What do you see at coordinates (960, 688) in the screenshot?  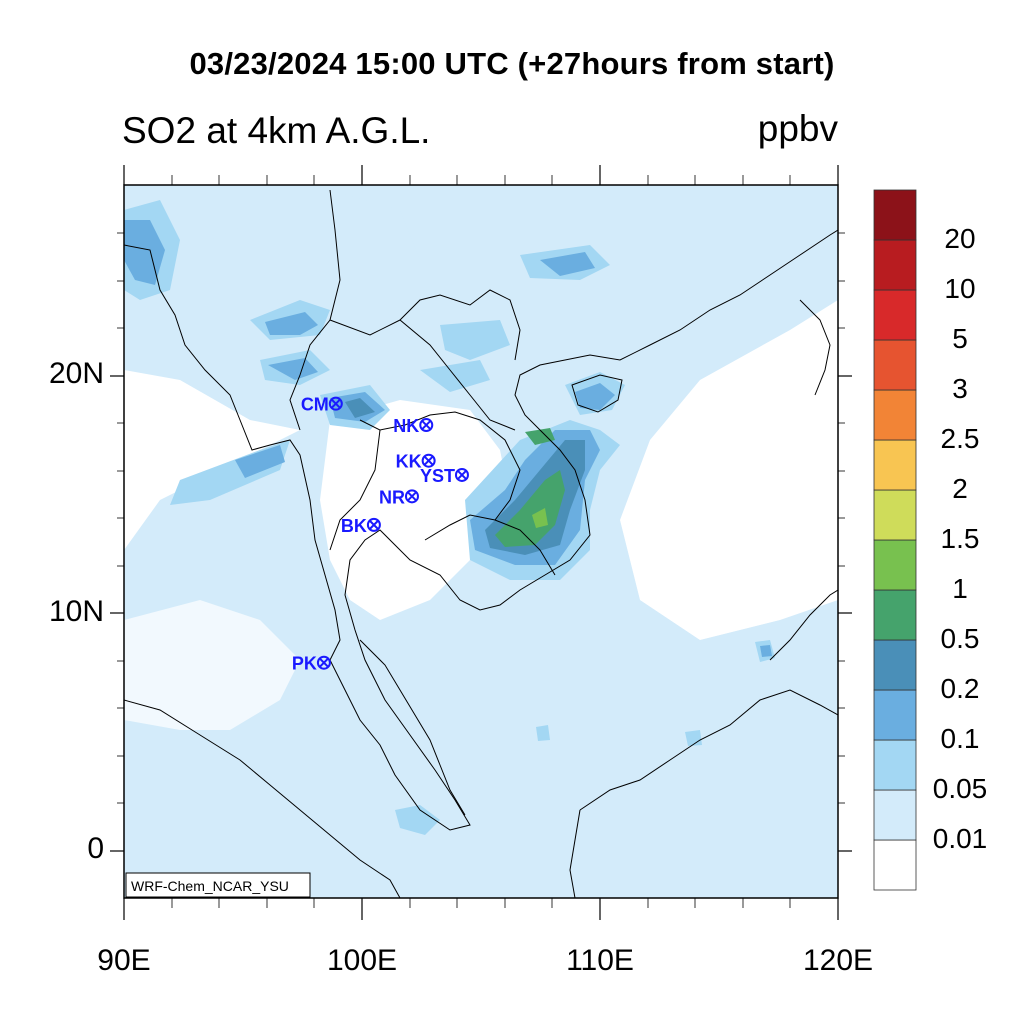 I see `colorbar-label: 0.2` at bounding box center [960, 688].